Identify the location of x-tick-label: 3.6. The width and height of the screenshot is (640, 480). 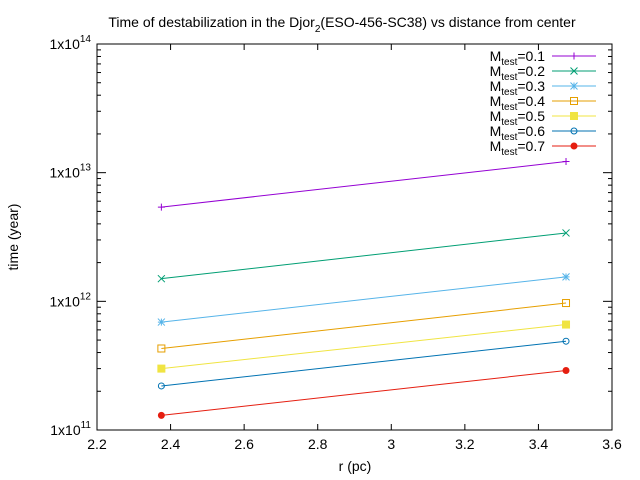
(612, 444).